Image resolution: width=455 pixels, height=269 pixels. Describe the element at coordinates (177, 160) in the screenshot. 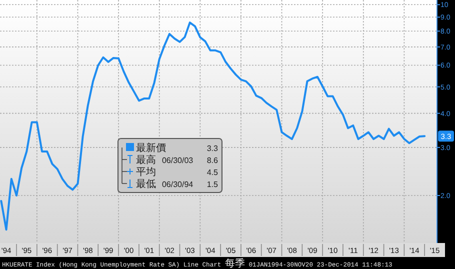

I see `text: 最高 06/30/03 8.6` at that location.